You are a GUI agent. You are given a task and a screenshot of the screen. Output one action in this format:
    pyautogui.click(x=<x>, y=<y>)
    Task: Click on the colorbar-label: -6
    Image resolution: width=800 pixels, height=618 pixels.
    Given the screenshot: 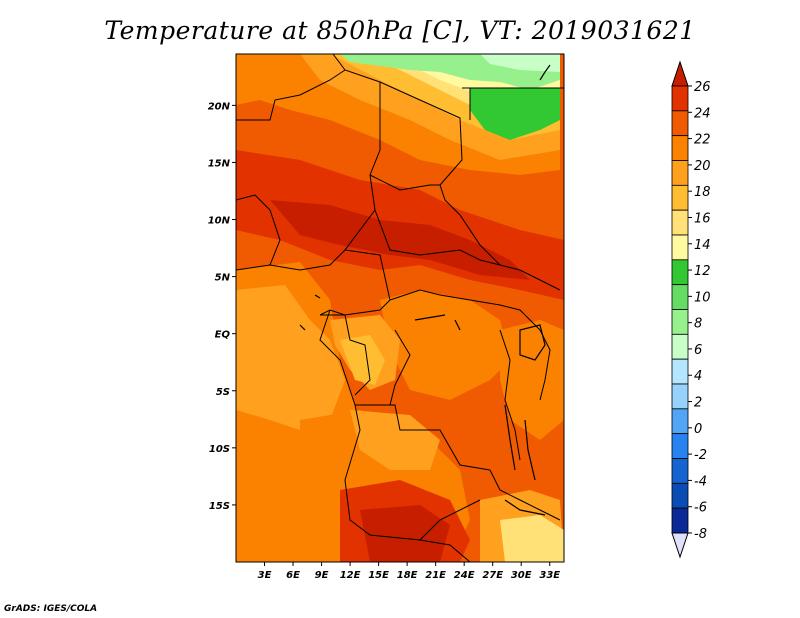 What is the action you would take?
    pyautogui.click(x=700, y=508)
    